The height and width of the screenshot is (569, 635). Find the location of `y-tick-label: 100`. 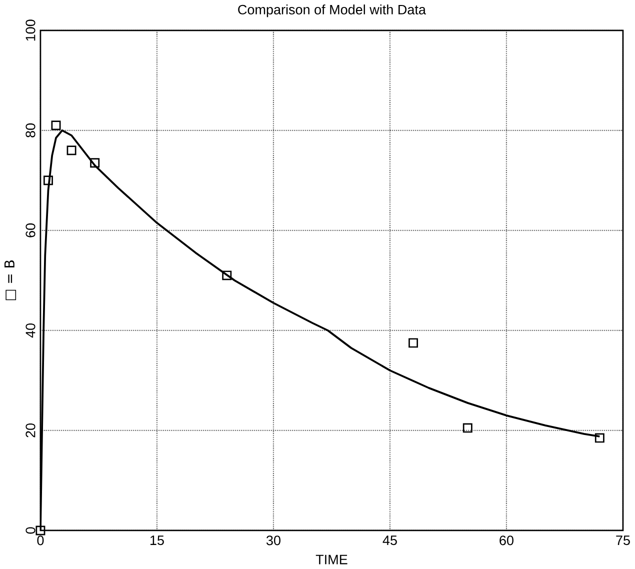

y-tick-label: 100 is located at coordinates (31, 30).